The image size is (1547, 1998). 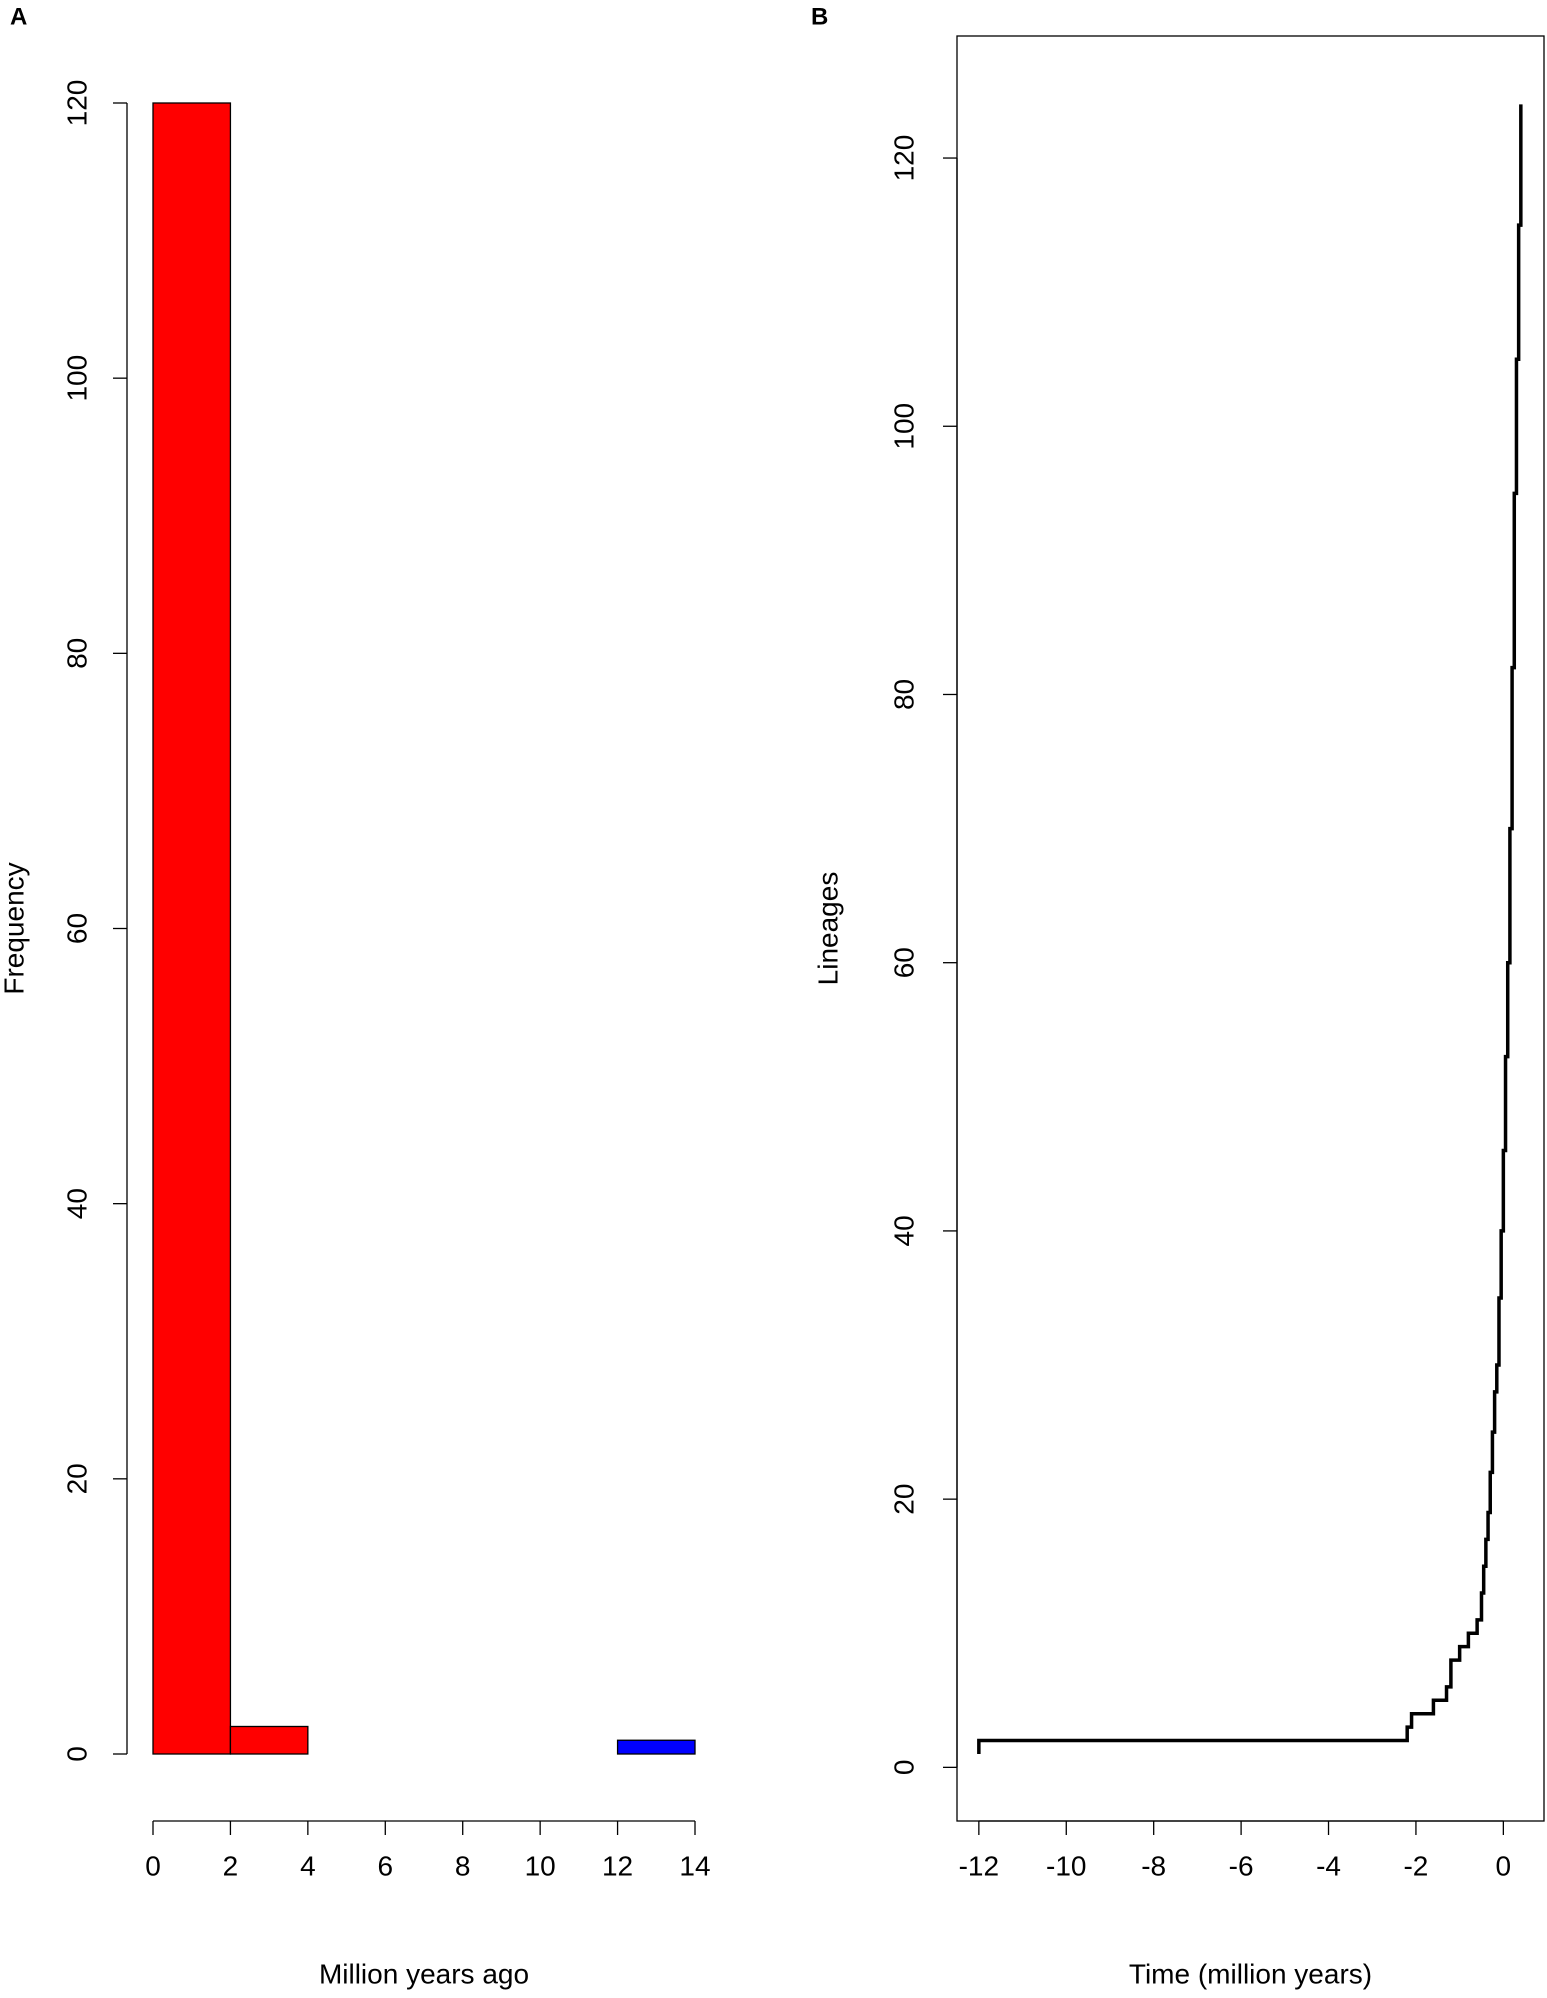 I want to click on y-axis-title: Lineages, so click(x=827, y=929).